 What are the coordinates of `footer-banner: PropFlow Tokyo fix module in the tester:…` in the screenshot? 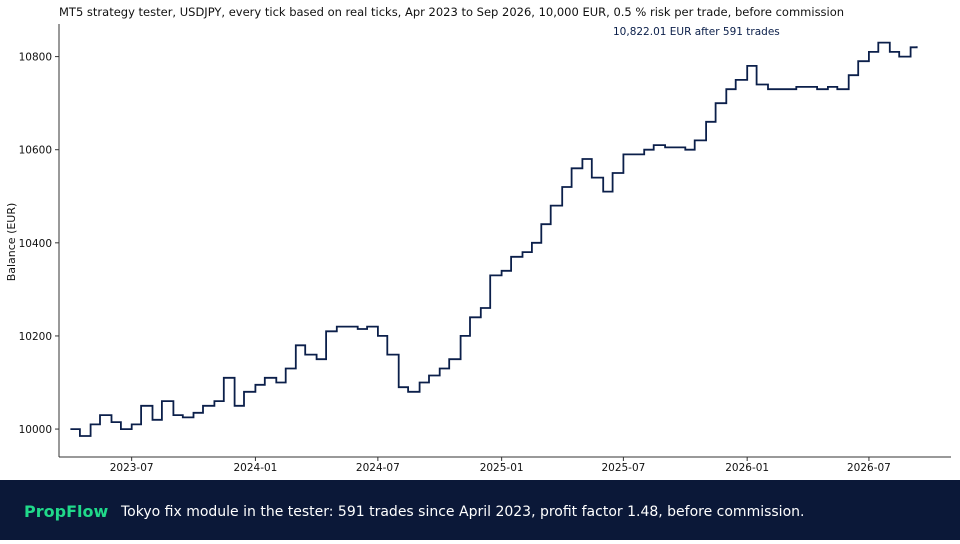 It's located at (480, 510).